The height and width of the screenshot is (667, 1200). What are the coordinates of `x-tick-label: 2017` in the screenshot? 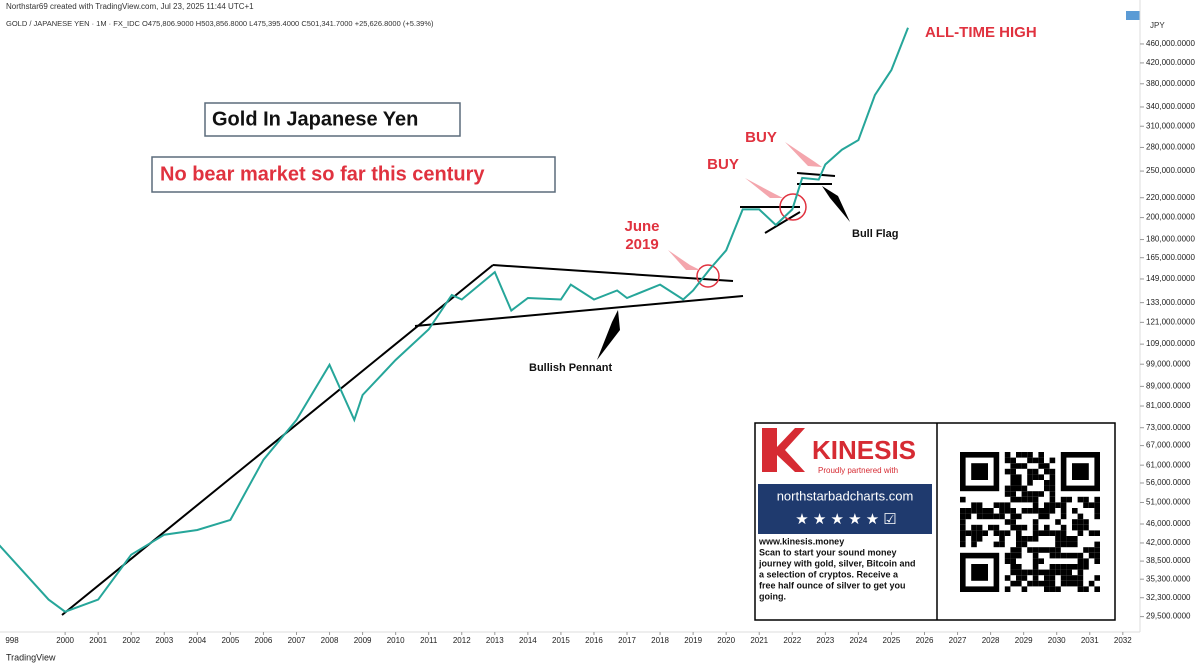 It's located at (627, 640).